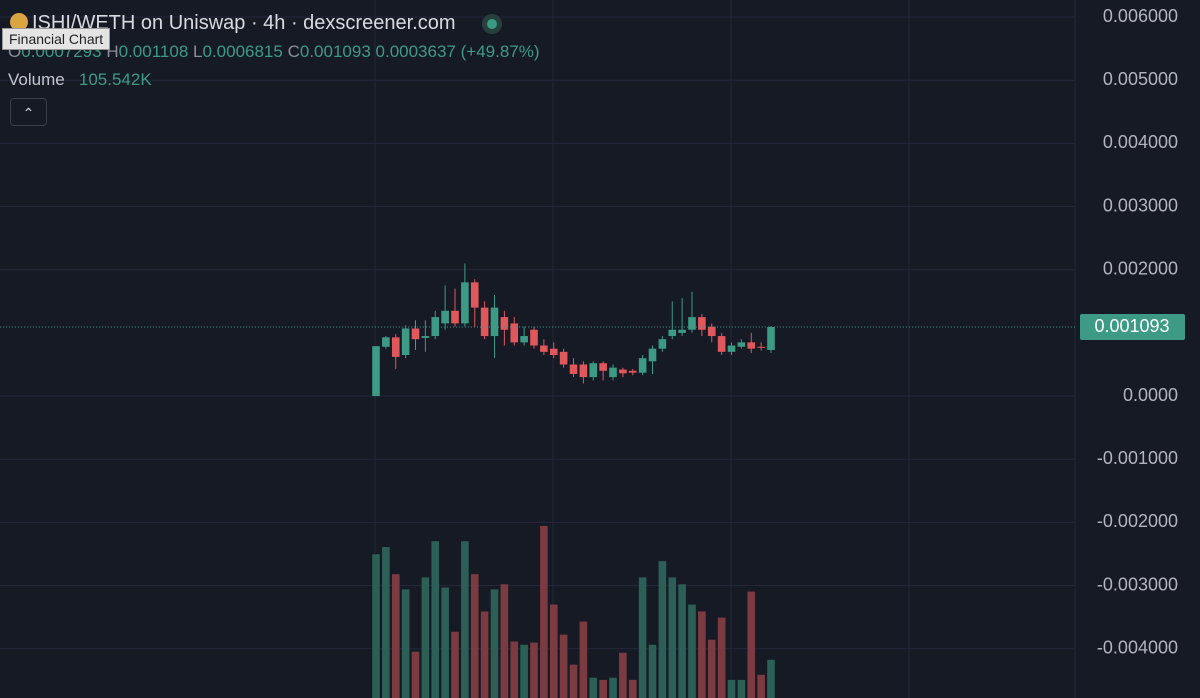  I want to click on status-dot, so click(492, 24).